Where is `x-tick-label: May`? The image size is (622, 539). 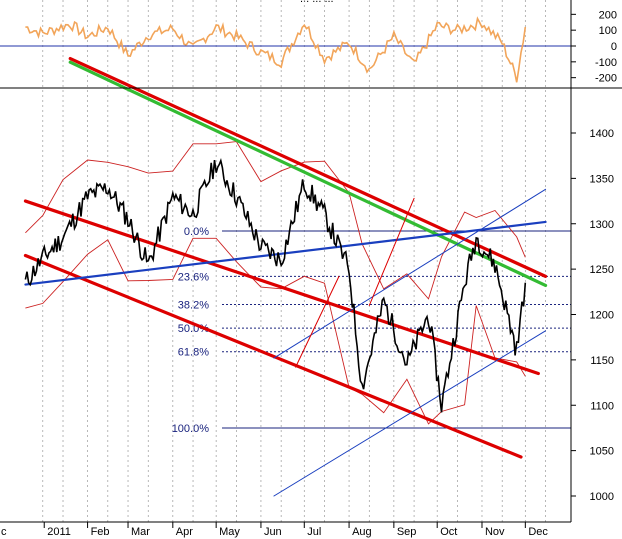
x-tick-label: May is located at coordinates (229, 532).